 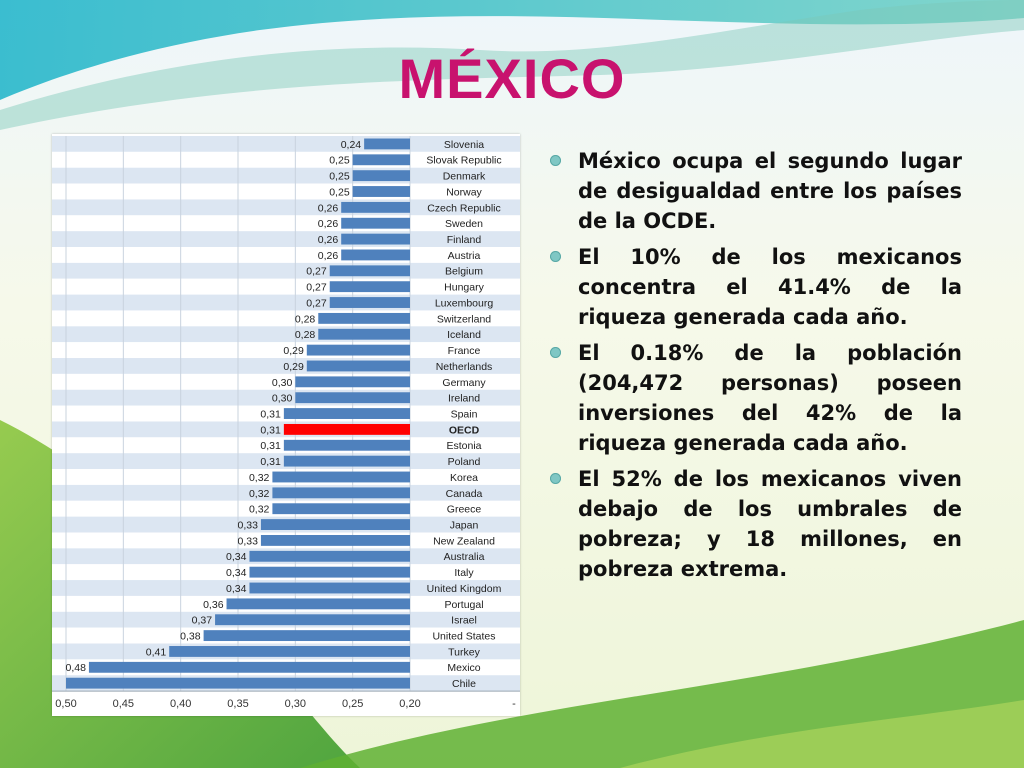 What do you see at coordinates (180, 704) in the screenshot?
I see `x-tick-label: 0,40` at bounding box center [180, 704].